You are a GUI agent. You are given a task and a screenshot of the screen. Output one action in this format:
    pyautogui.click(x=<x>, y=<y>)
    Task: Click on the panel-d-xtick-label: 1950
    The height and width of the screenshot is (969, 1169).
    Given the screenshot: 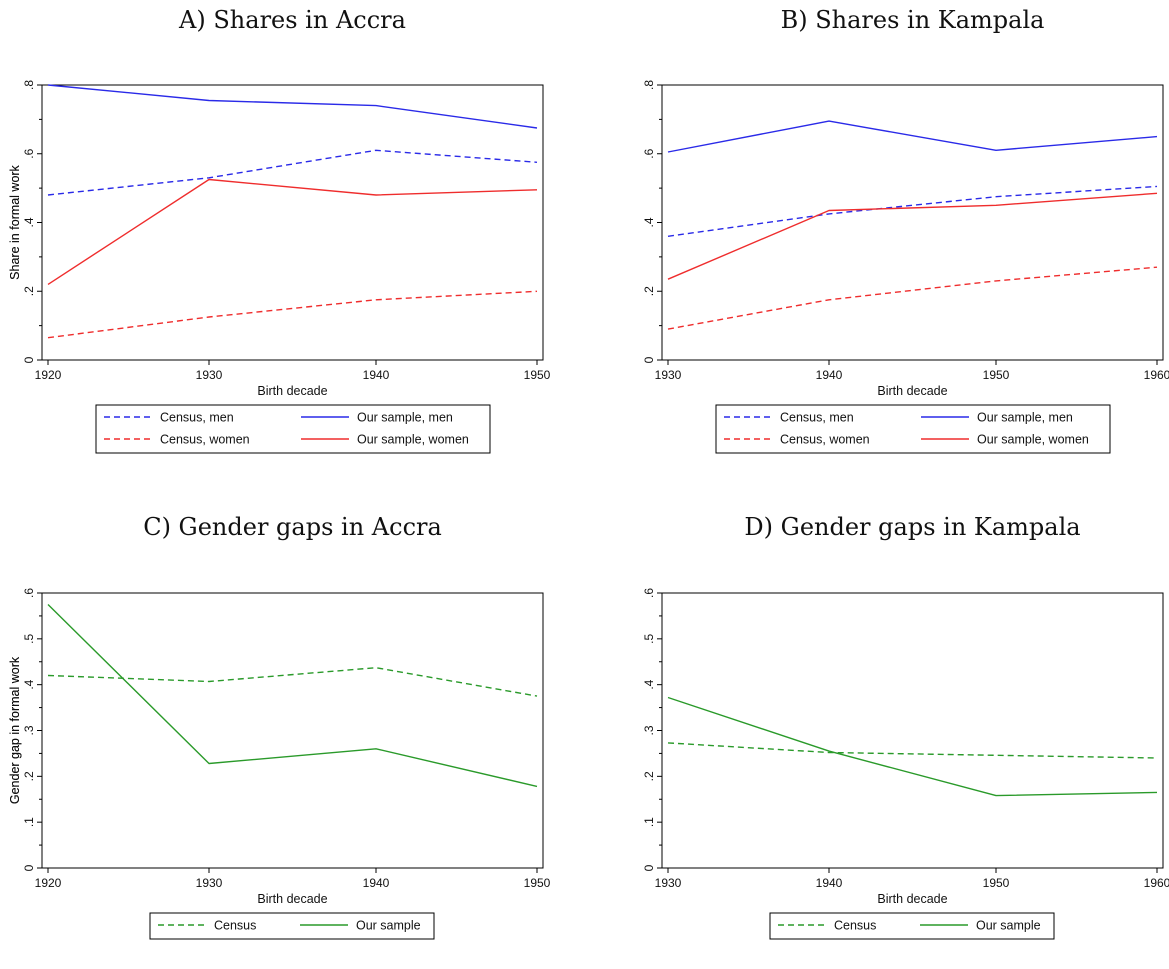 What is the action you would take?
    pyautogui.click(x=996, y=883)
    